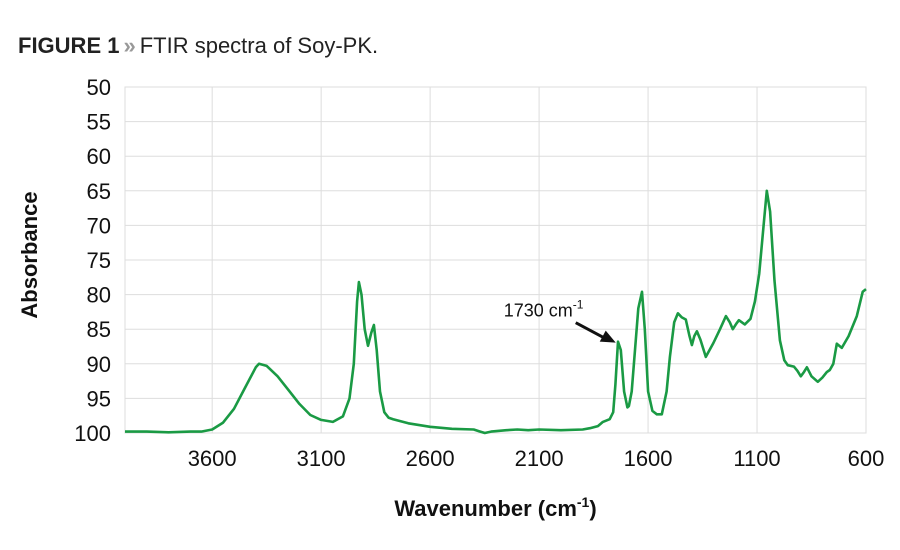 The height and width of the screenshot is (550, 900). I want to click on x-tick-label: 1100, so click(756, 458).